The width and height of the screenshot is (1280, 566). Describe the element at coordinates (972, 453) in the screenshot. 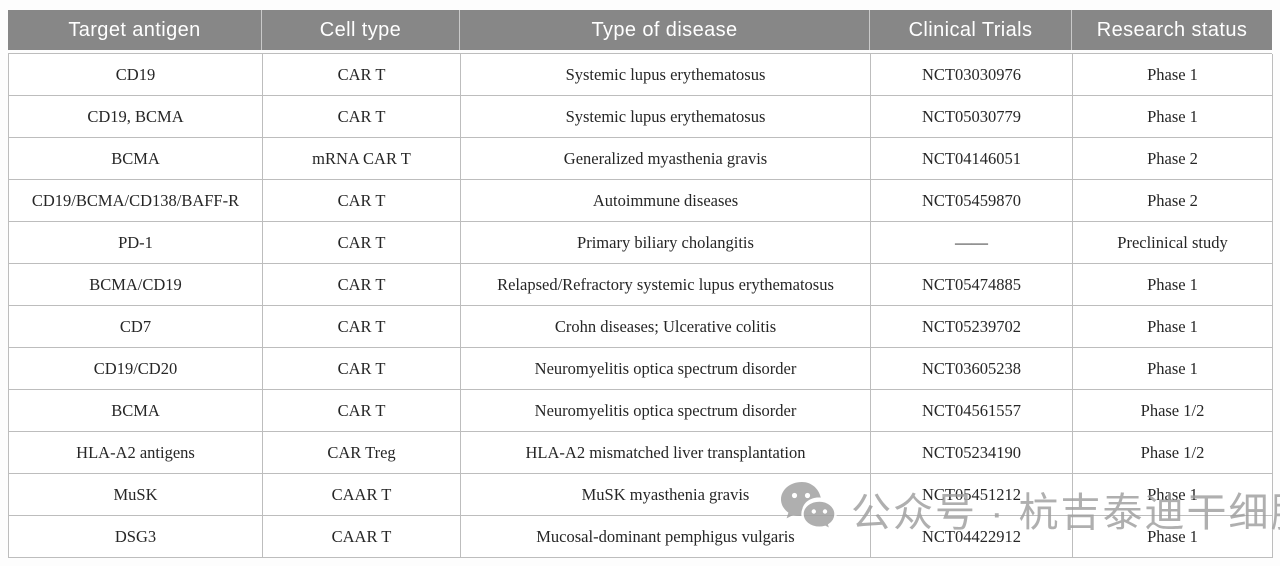

I see `cell-clinical-trial: NCT05234190` at that location.